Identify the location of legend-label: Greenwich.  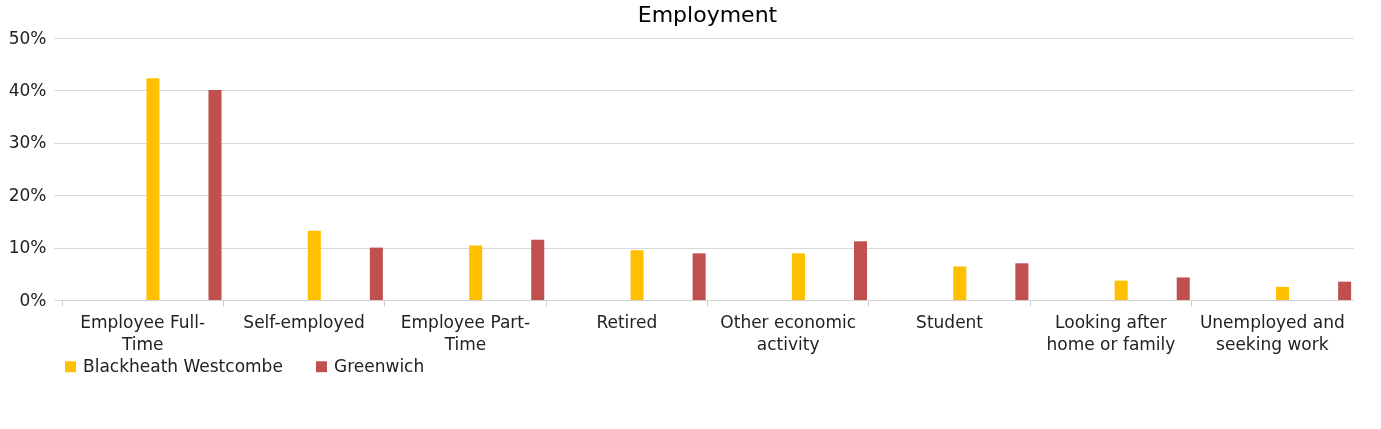
(379, 365).